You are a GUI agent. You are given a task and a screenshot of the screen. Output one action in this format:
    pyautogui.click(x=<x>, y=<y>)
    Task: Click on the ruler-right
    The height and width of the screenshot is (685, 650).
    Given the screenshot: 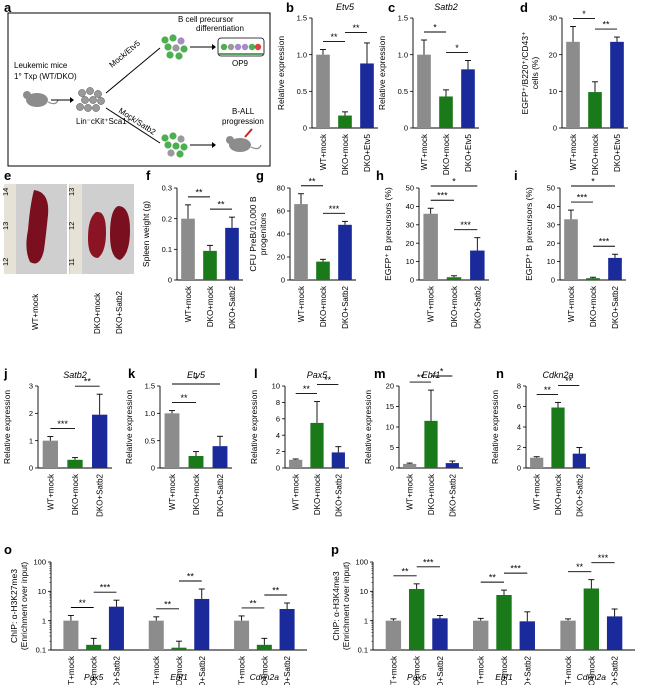 What is the action you would take?
    pyautogui.click(x=76, y=229)
    